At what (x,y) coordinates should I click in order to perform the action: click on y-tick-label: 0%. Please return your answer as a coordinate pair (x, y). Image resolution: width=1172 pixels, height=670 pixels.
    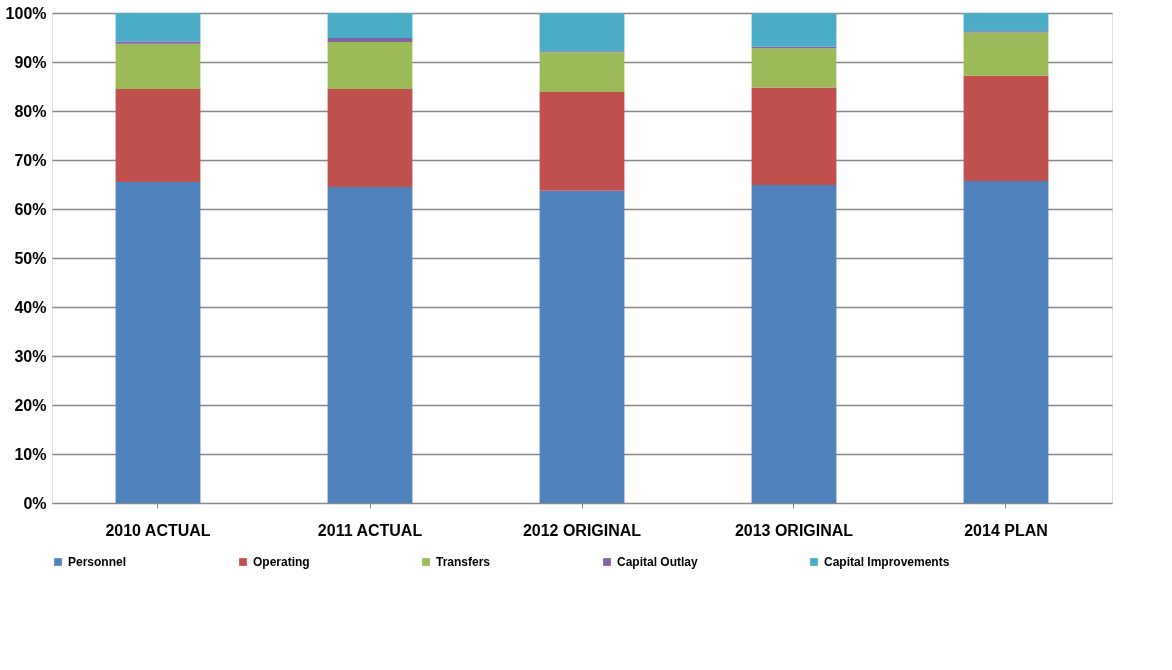
    Looking at the image, I should click on (35, 503).